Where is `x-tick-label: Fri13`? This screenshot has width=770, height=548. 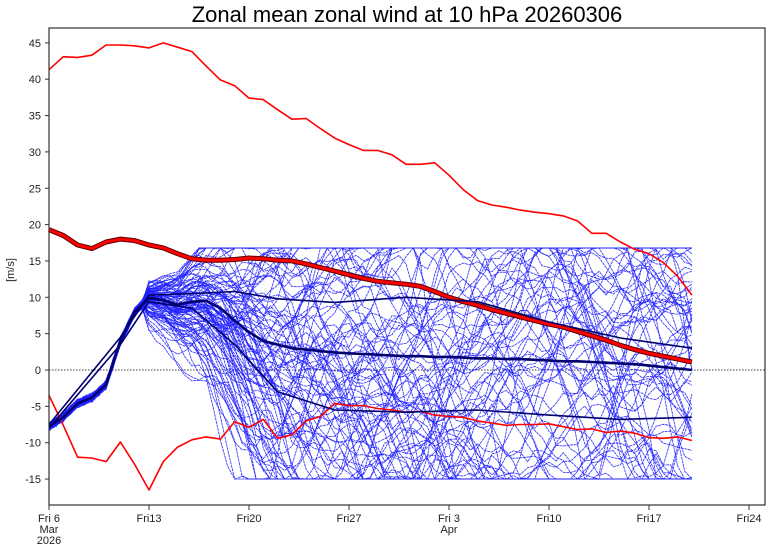 x-tick-label: Fri13 is located at coordinates (148, 519).